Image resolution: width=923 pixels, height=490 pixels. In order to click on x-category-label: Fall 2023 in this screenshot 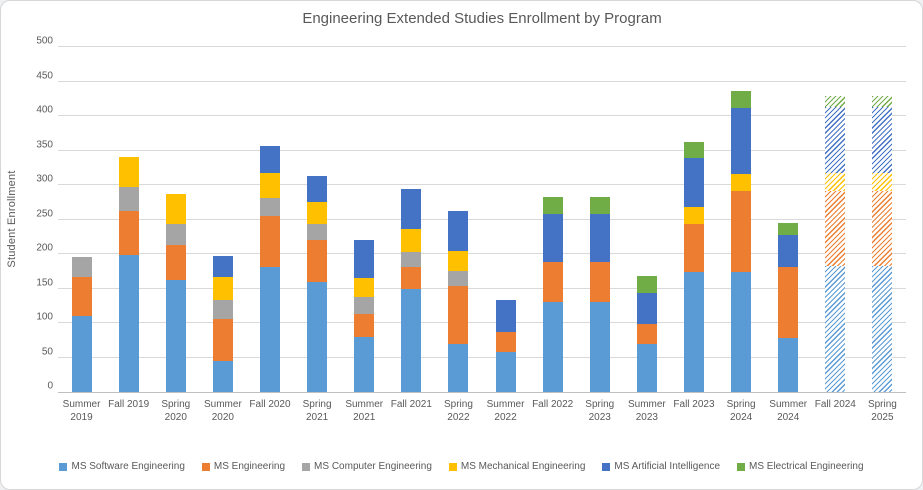, I will do `click(694, 404)`.